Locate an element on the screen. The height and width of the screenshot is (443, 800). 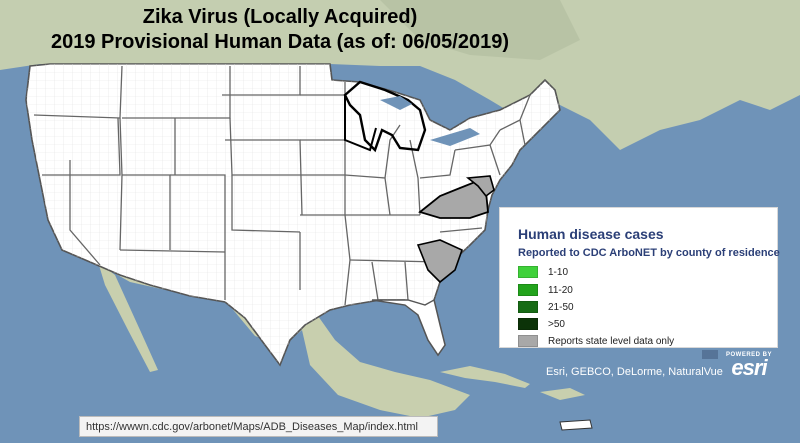
south-carolina-state is located at coordinates (439, 261).